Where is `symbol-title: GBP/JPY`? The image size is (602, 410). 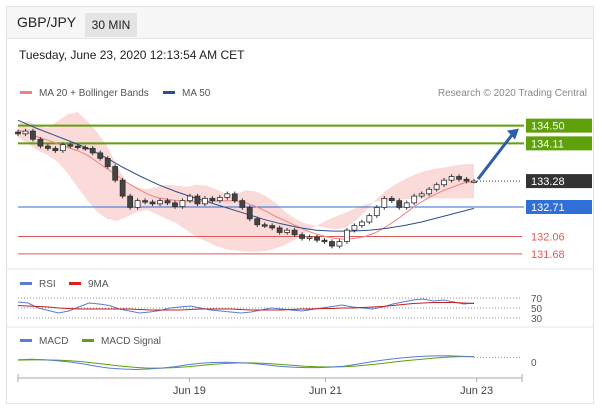
symbol-title: GBP/JPY is located at coordinates (47, 22).